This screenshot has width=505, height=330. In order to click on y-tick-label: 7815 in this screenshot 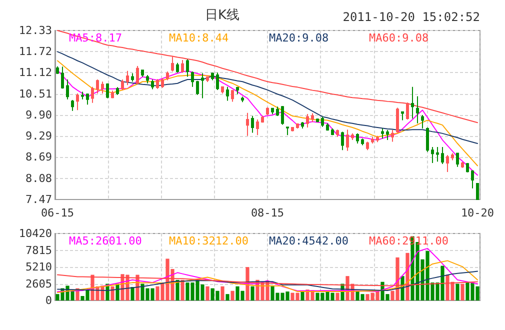, I will do `click(39, 250)`.